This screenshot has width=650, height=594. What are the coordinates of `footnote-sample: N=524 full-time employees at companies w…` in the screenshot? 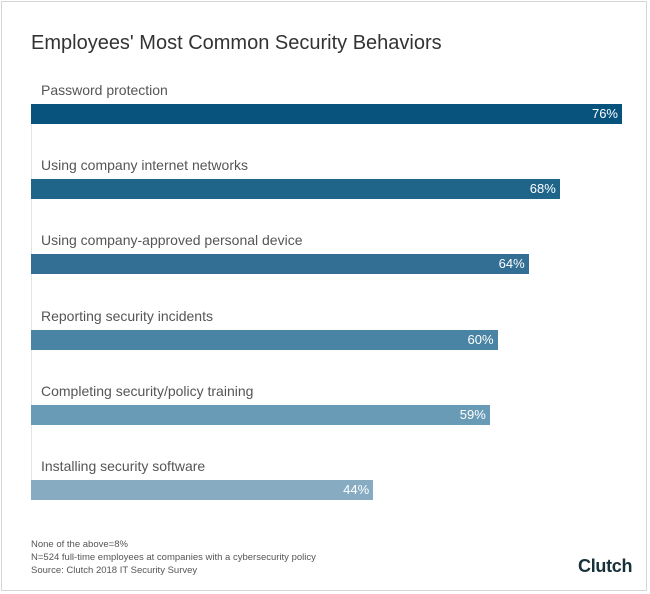 It's located at (173, 557).